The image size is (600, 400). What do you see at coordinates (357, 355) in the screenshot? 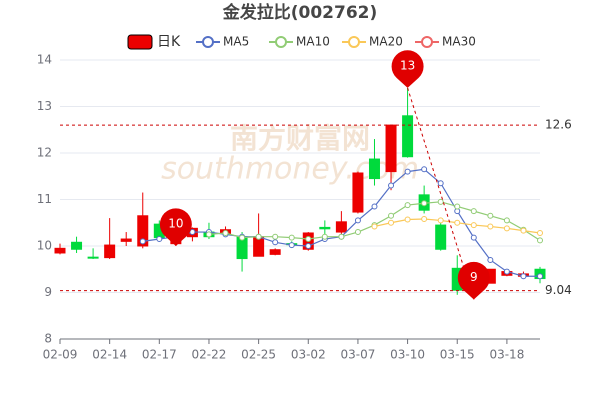
I see `x-tick-label: 03-07` at bounding box center [357, 355].